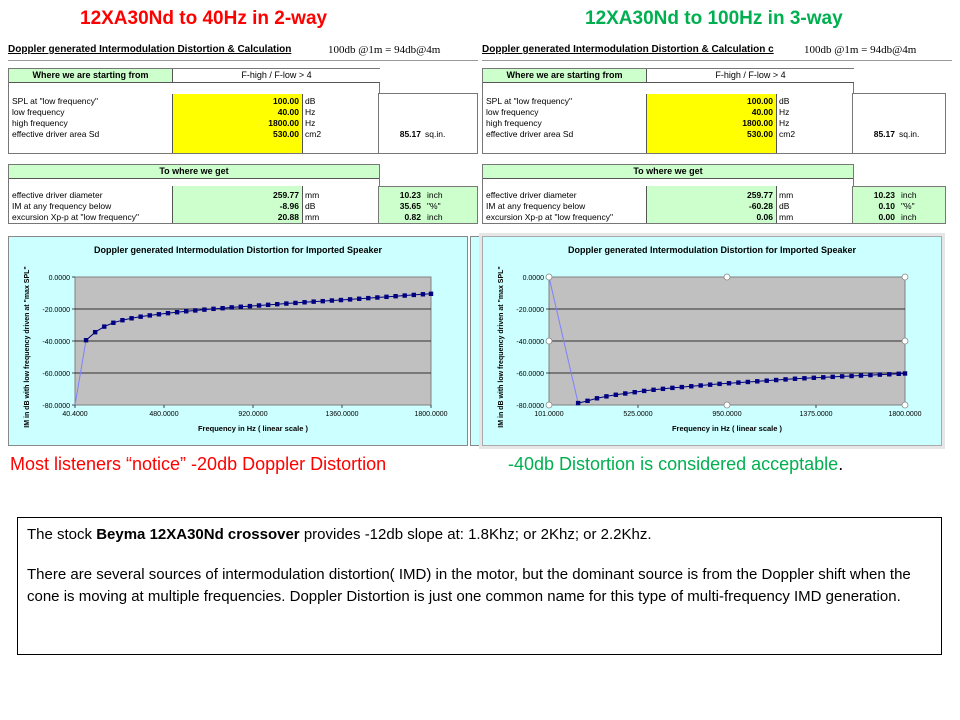 Image resolution: width=960 pixels, height=720 pixels. I want to click on result-header: To where we get, so click(668, 172).